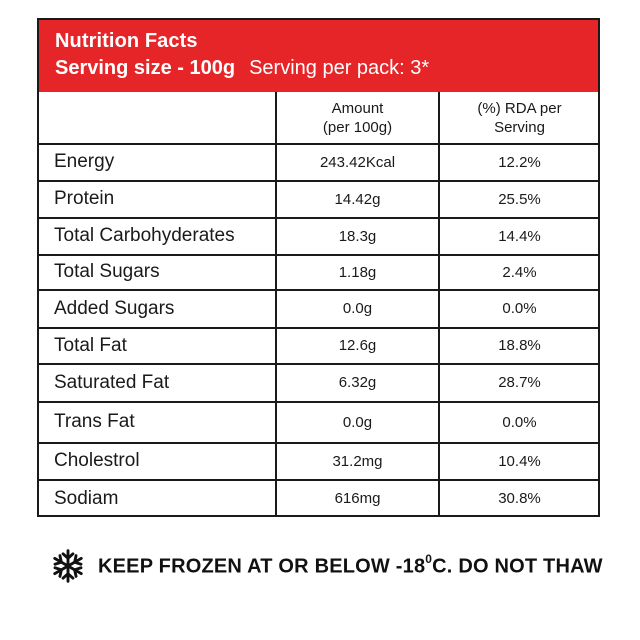 This screenshot has height=640, width=640. Describe the element at coordinates (519, 461) in the screenshot. I see `nutrient-rda: 10.4%` at that location.